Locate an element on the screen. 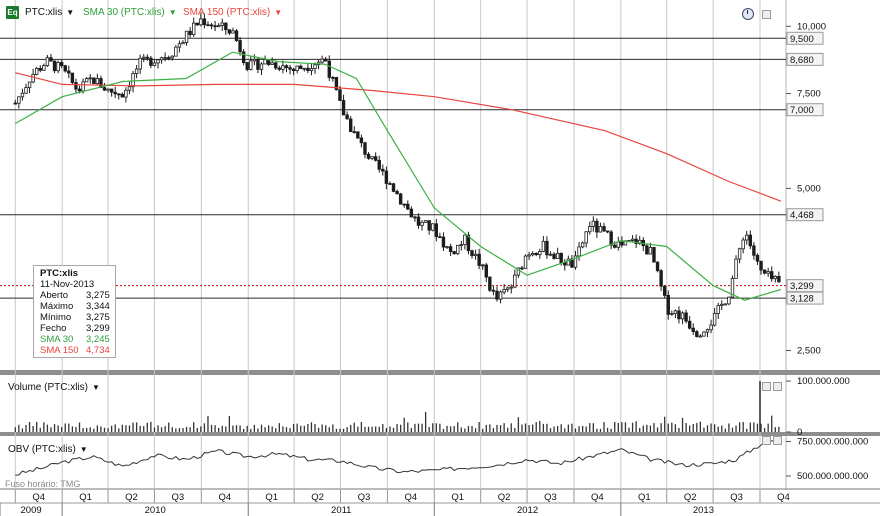 This screenshot has width=880, height=516. volume-panel-title: Volume (PTC:xlis) ▼ is located at coordinates (54, 387).